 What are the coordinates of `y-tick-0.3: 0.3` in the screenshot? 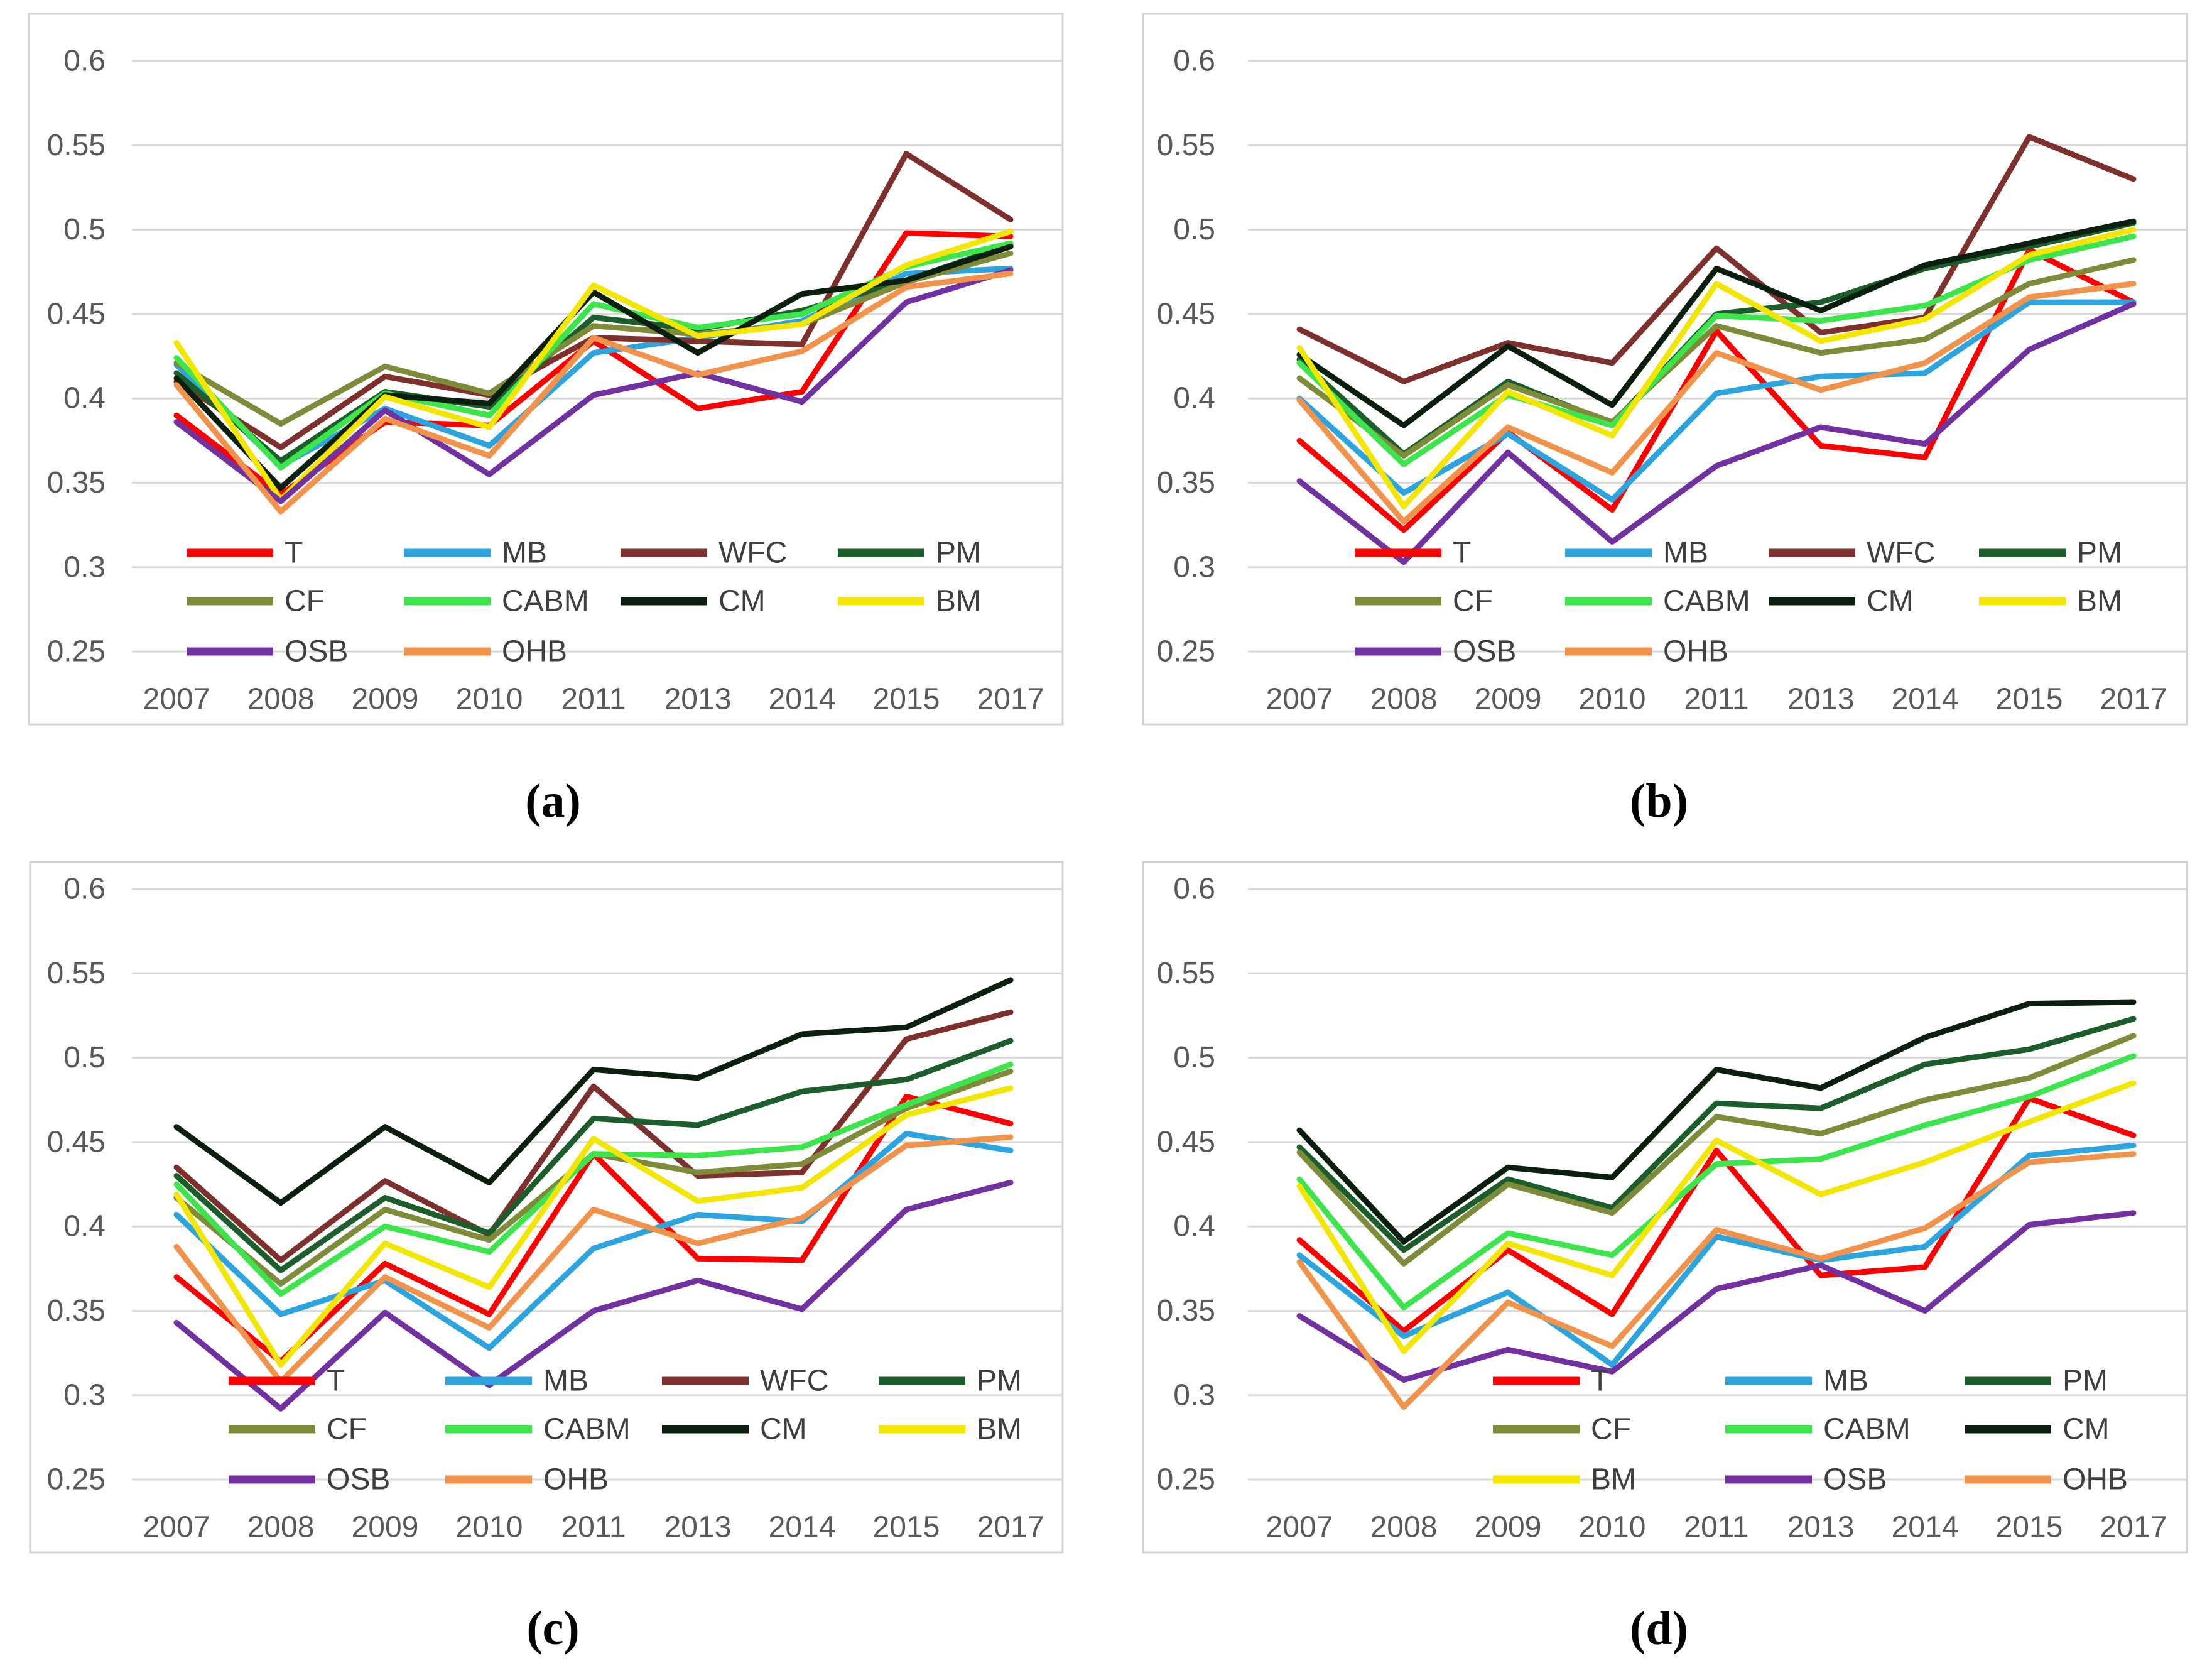 It's located at (1194, 1395).